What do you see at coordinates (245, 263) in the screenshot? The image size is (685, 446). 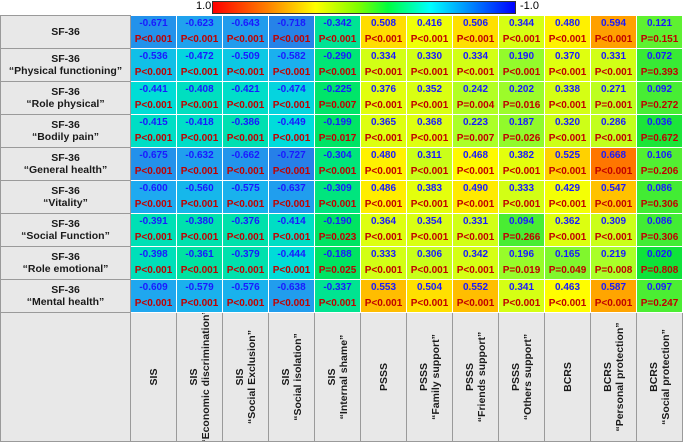 I see `heatmap-cell: -0.379 P<0.001` at bounding box center [245, 263].